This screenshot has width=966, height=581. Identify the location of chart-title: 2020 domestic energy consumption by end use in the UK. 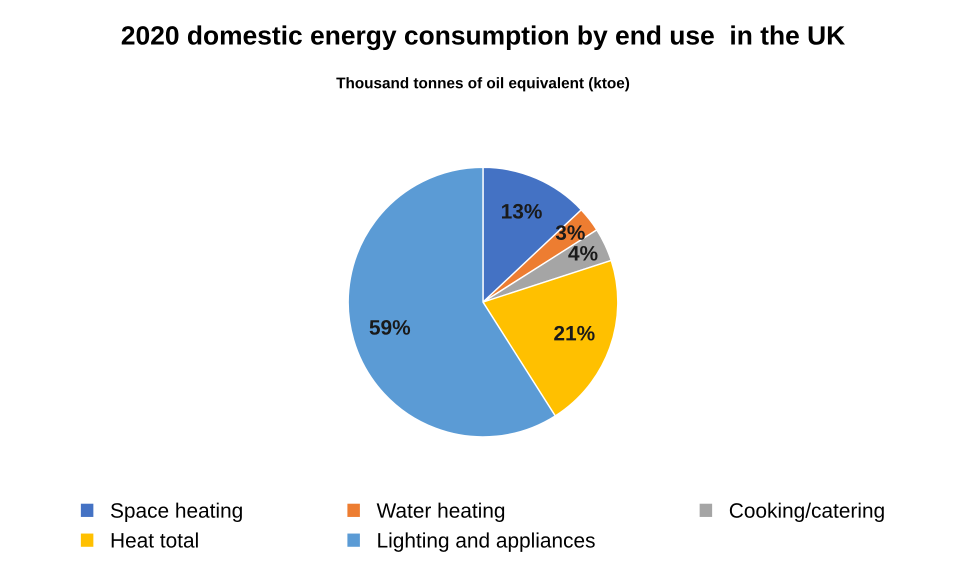
(483, 37).